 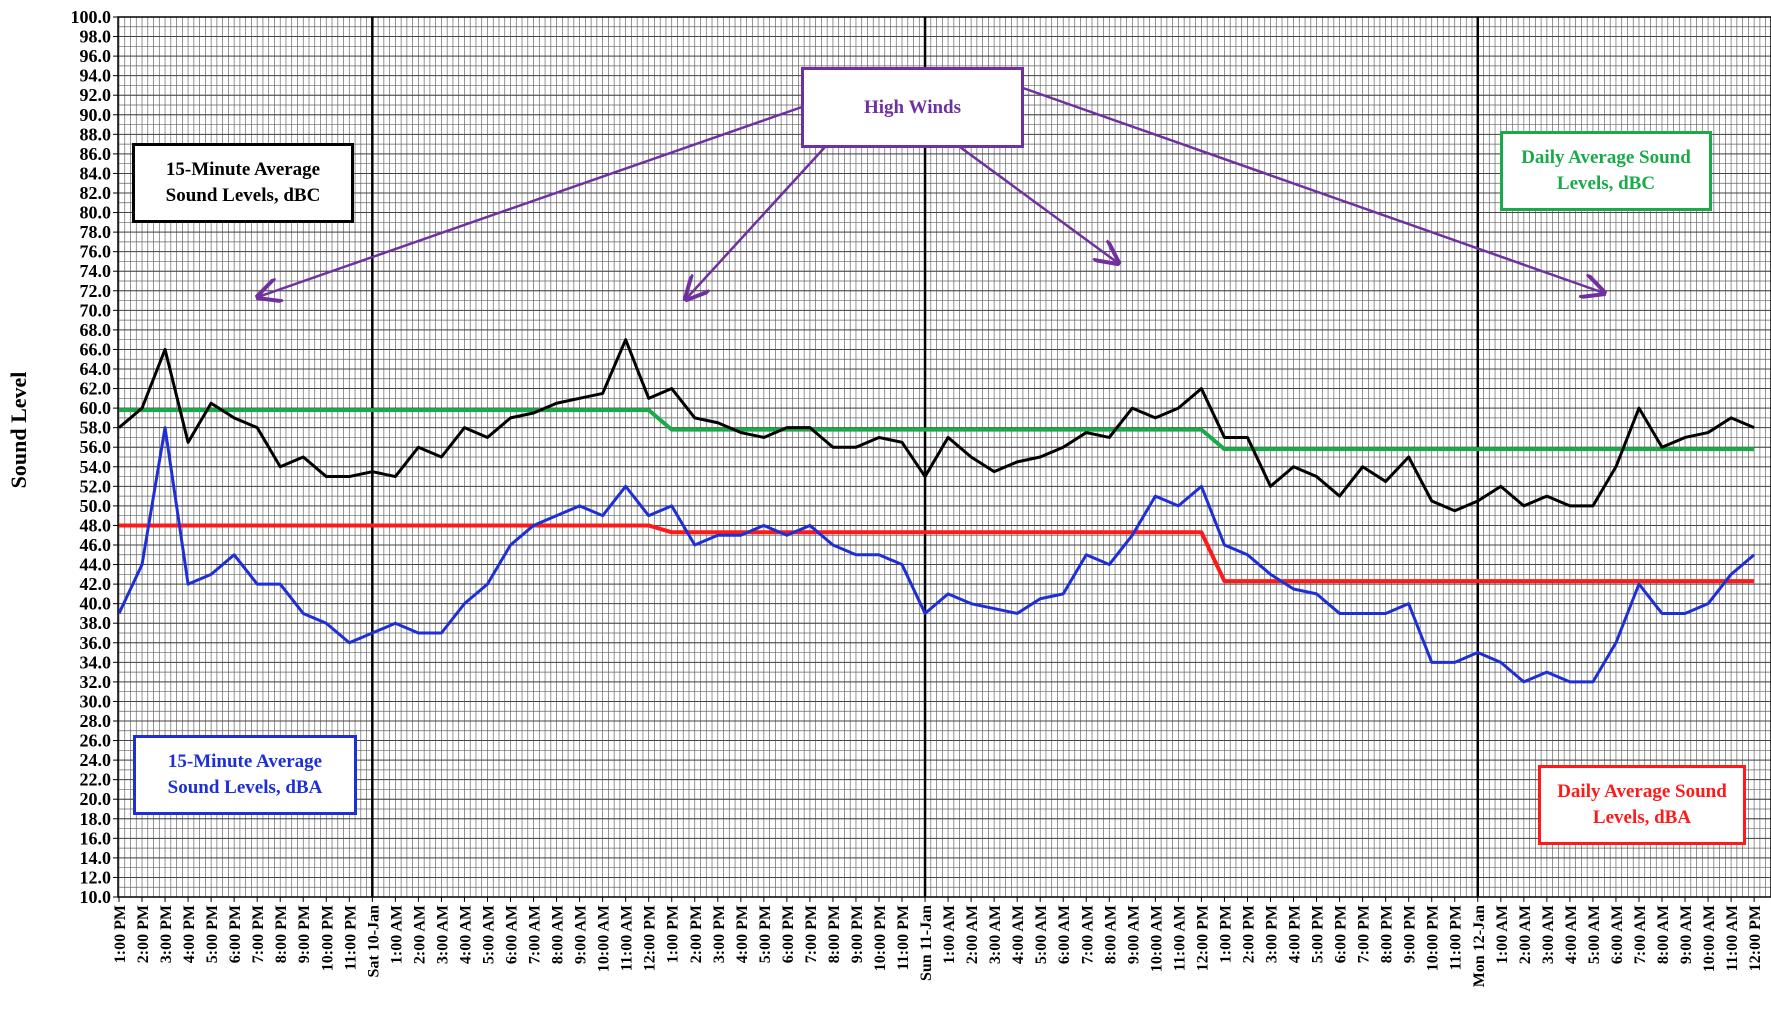 What do you see at coordinates (1732, 938) in the screenshot?
I see `x-tick-label: 11:00 AM` at bounding box center [1732, 938].